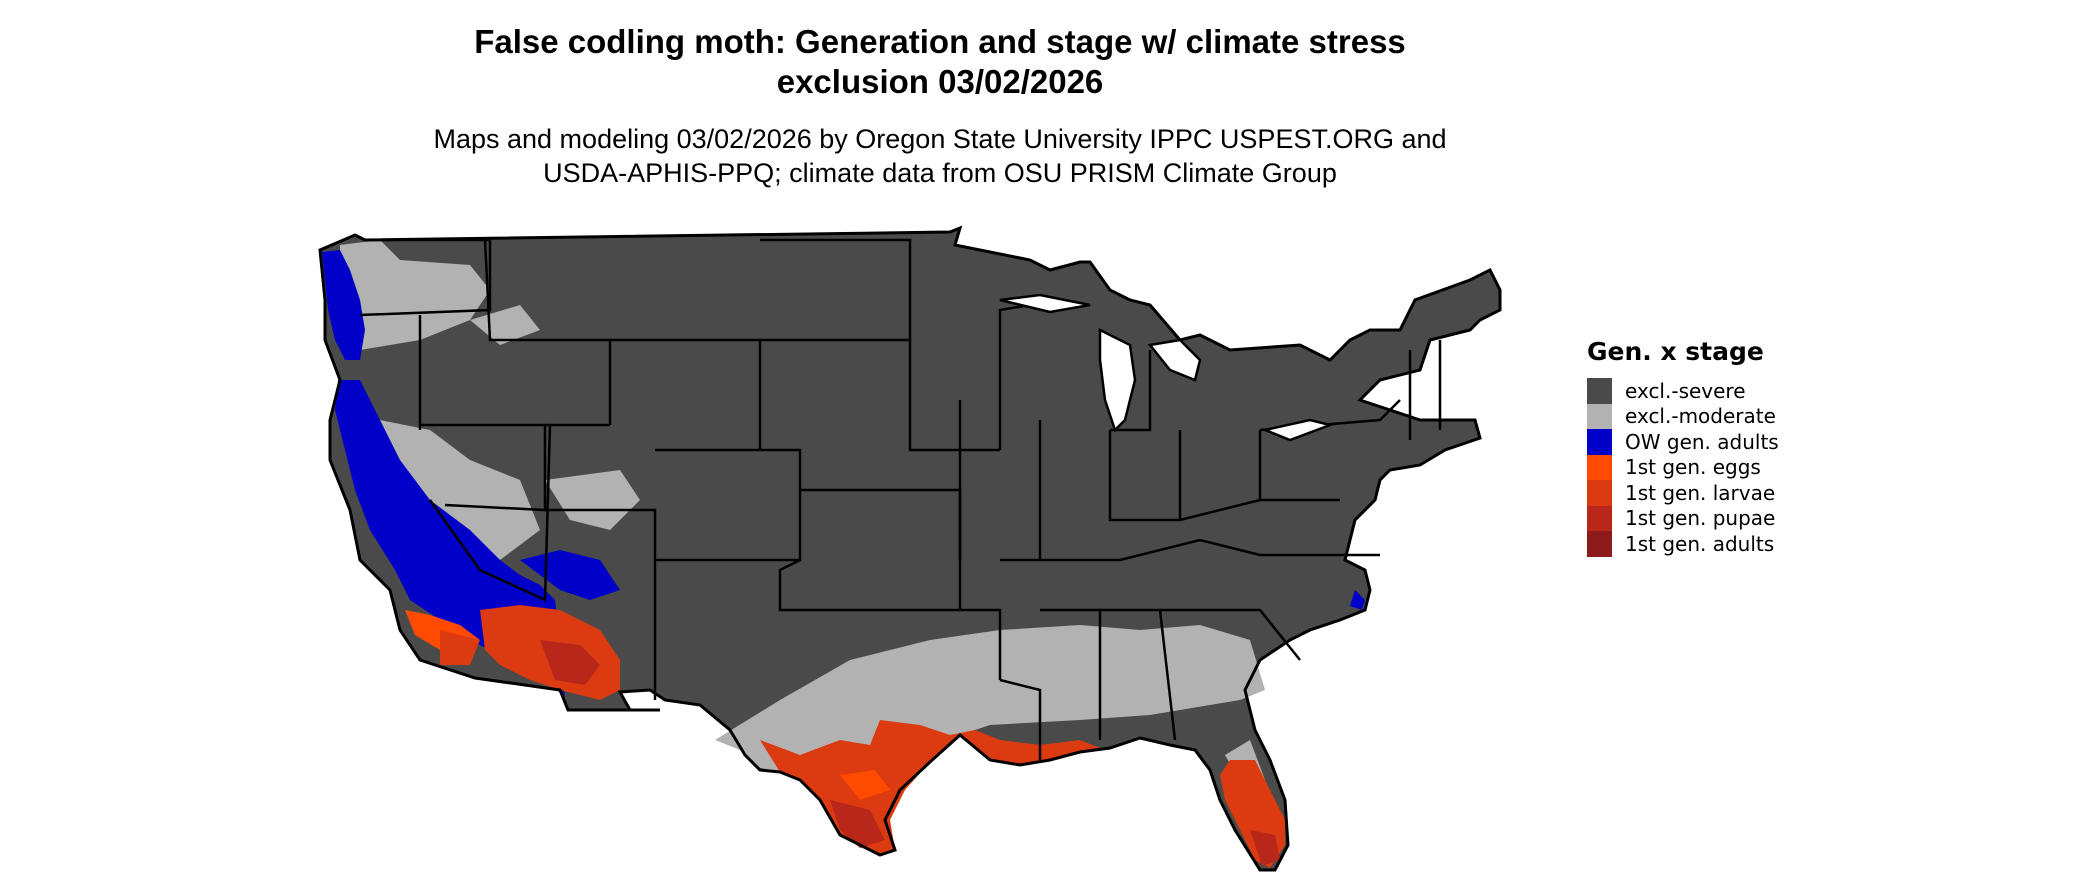 The height and width of the screenshot is (892, 2100). What do you see at coordinates (845, 736) in the screenshot?
I see `first-gen-regions` at bounding box center [845, 736].